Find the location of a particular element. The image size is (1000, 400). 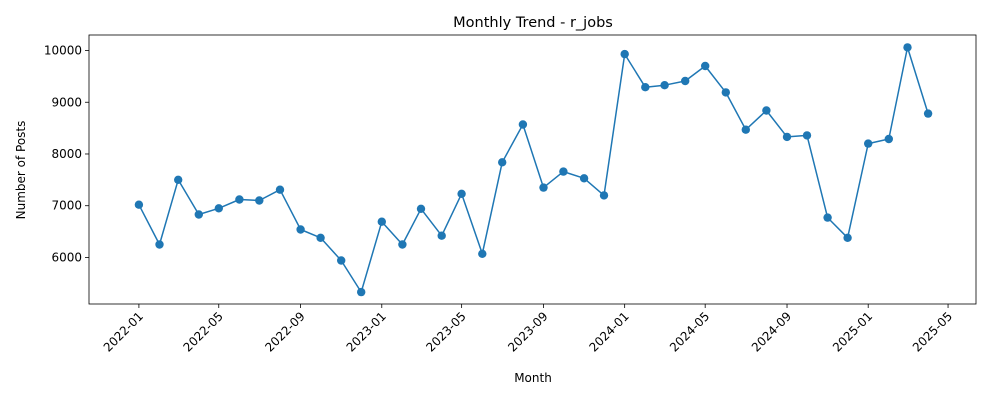

y-tick-label: 8000 is located at coordinates (66, 154).